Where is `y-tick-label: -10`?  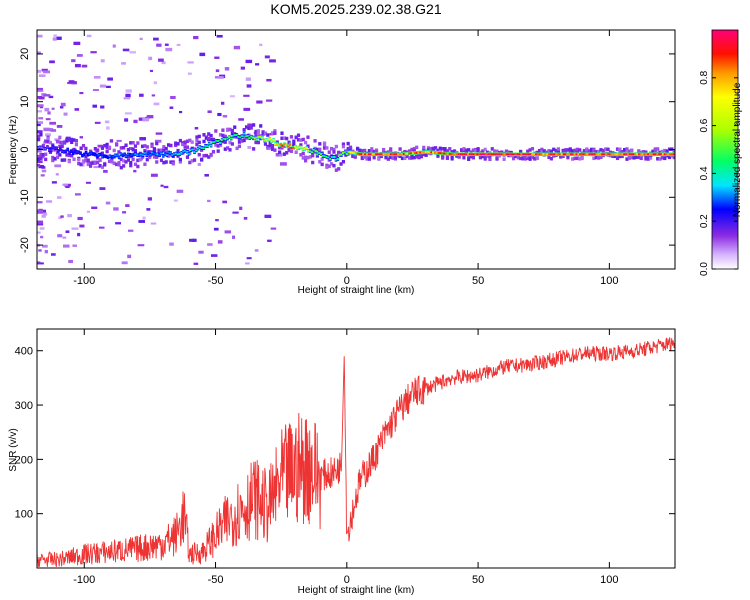 y-tick-label: -10 is located at coordinates (25, 197).